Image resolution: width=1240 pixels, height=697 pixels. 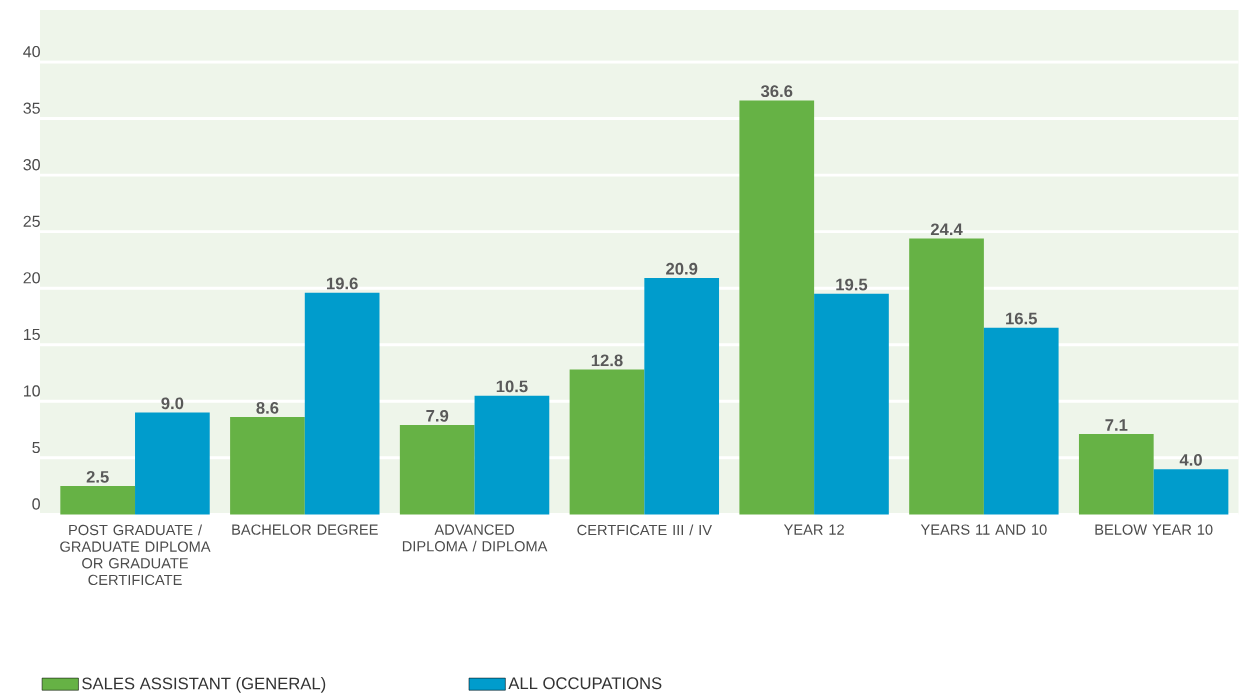 I want to click on y-tick-label: 10, so click(x=32, y=391).